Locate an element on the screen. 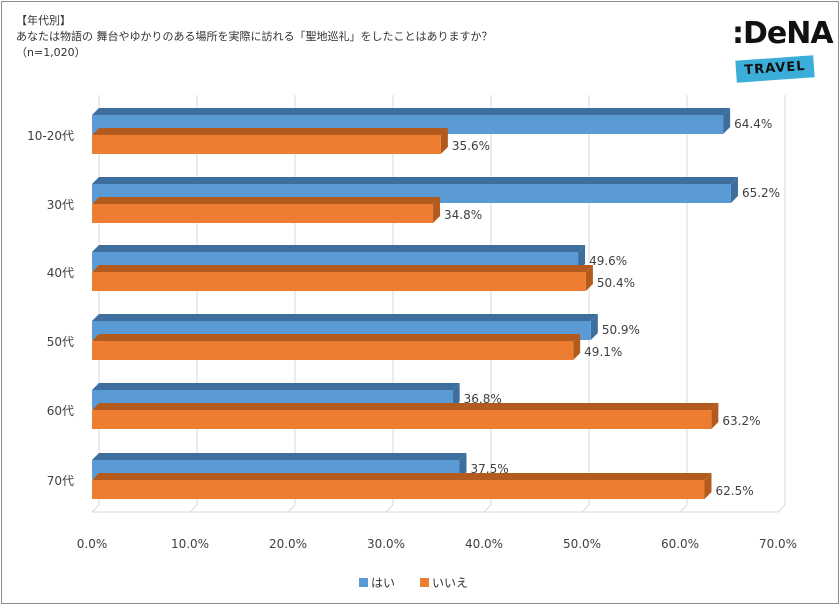 The height and width of the screenshot is (605, 840). y-category-label: 70代 is located at coordinates (60, 481).